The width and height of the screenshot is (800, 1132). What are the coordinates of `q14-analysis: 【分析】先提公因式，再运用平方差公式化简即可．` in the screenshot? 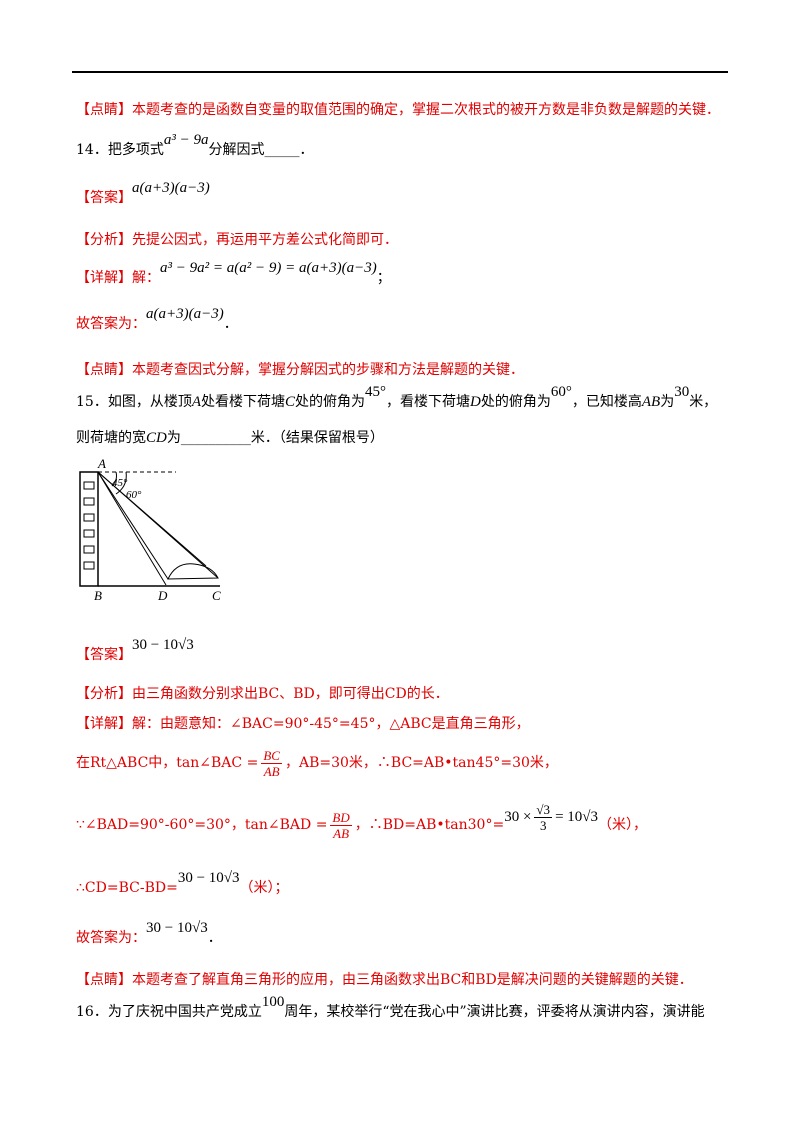 It's located at (237, 240).